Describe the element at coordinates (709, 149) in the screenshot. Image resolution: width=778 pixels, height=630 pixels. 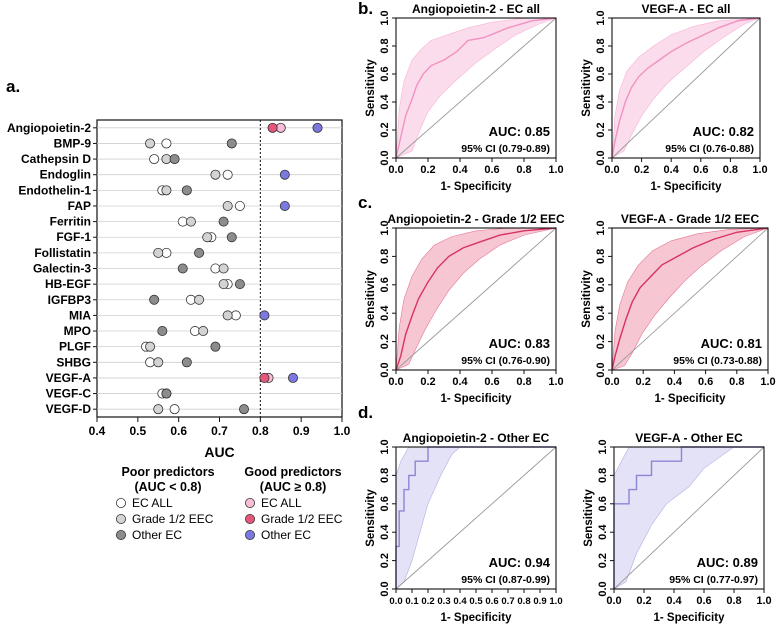
I see `roc-ci-label: 95% CI (0.76-0.88)` at that location.